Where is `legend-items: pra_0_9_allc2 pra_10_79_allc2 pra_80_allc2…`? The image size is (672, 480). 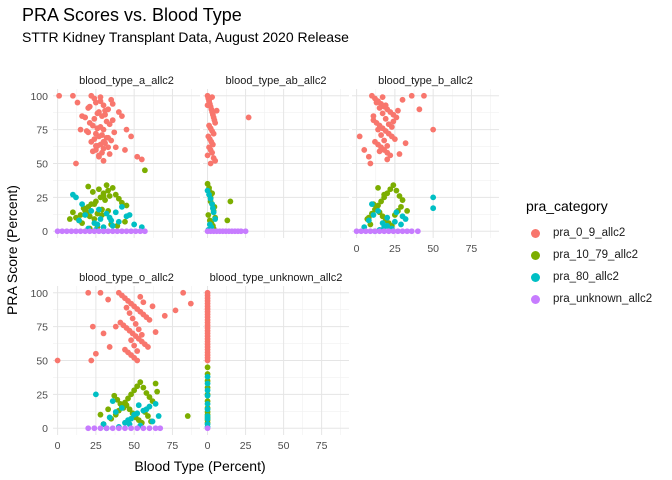 legend-items: pra_0_9_allc2 pra_10_79_allc2 pra_80_allc2… is located at coordinates (589, 266).